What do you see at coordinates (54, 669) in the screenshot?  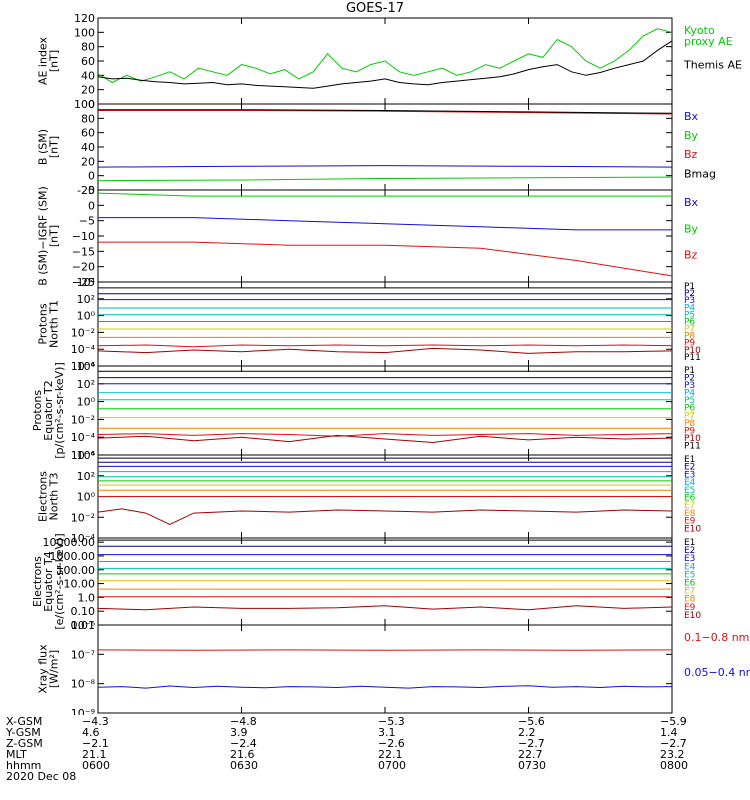 I see `y-axis-label: [W/m²]` at bounding box center [54, 669].